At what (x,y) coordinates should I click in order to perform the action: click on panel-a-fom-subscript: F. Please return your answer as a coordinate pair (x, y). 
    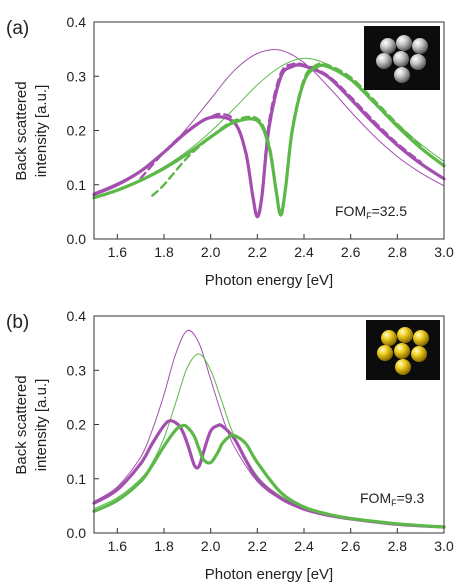
    Looking at the image, I should click on (369, 216).